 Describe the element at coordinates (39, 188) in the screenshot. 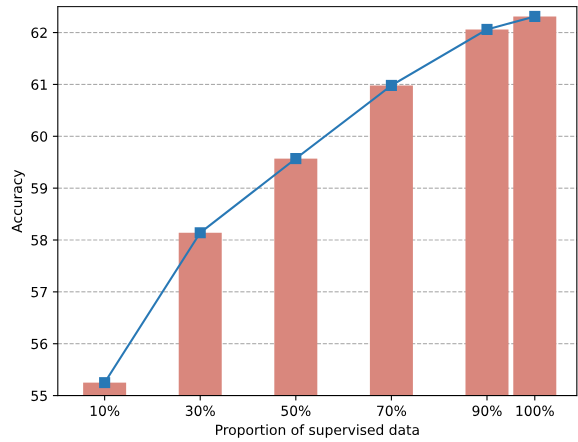

I see `y-tick-label: 59` at that location.